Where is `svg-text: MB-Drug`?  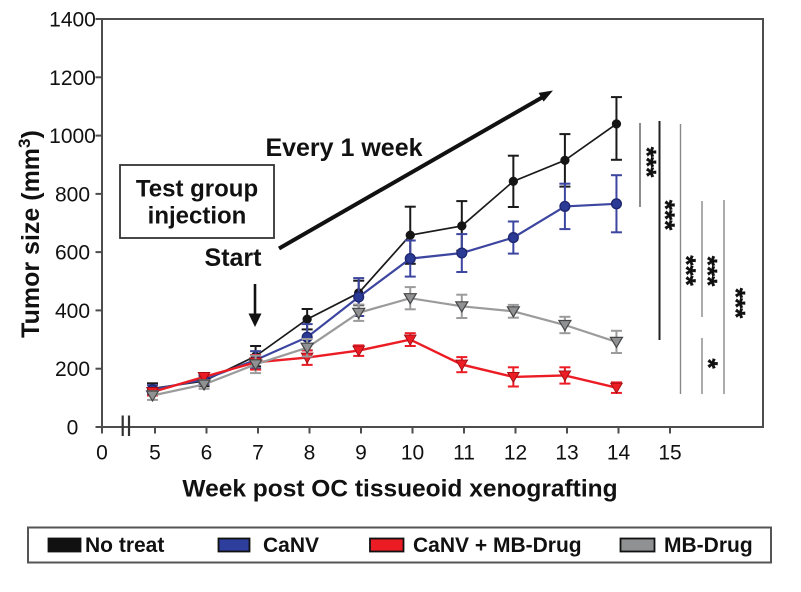
svg-text: MB-Drug is located at coordinates (708, 545).